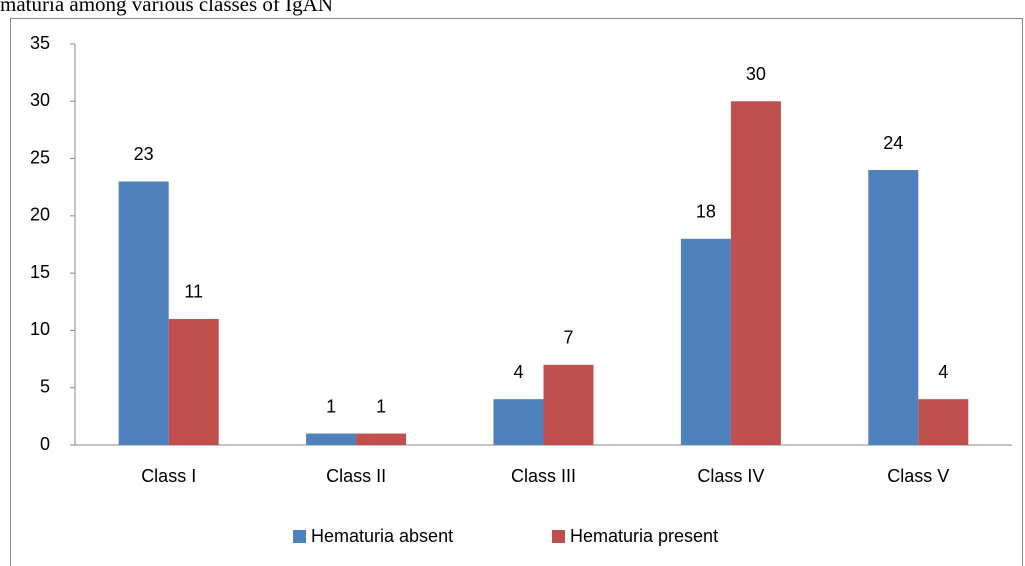 This screenshot has width=1025, height=566. I want to click on legend-label: Hematuria absent, so click(382, 536).